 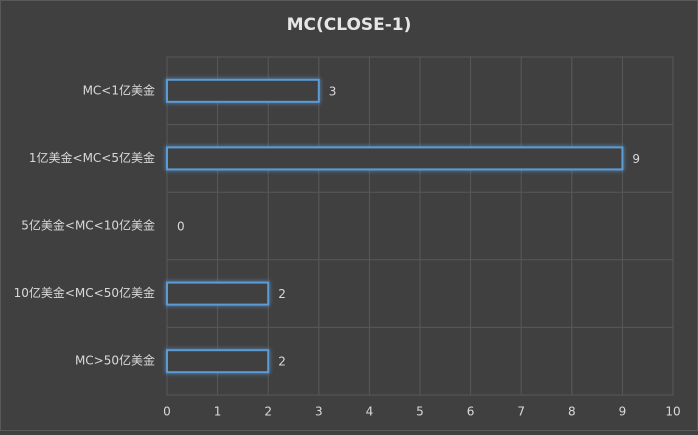 What do you see at coordinates (572, 412) in the screenshot?
I see `x-tick-label: 8` at bounding box center [572, 412].